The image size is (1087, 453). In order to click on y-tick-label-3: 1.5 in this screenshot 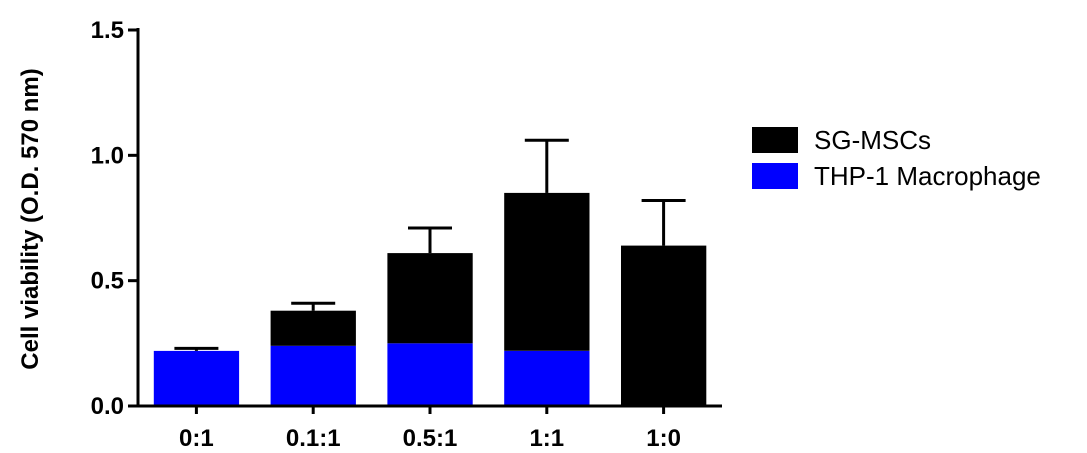, I will do `click(107, 30)`.